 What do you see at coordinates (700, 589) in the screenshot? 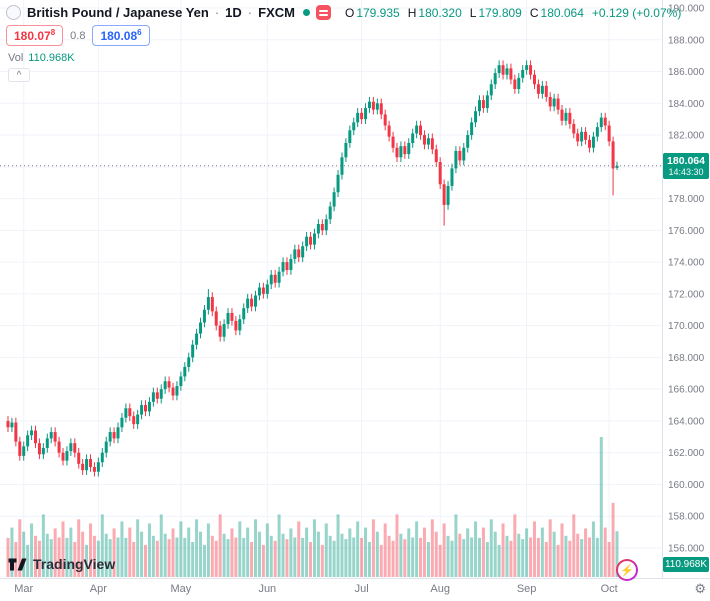
I see `settings-gear-icon: ⚙` at bounding box center [700, 589].